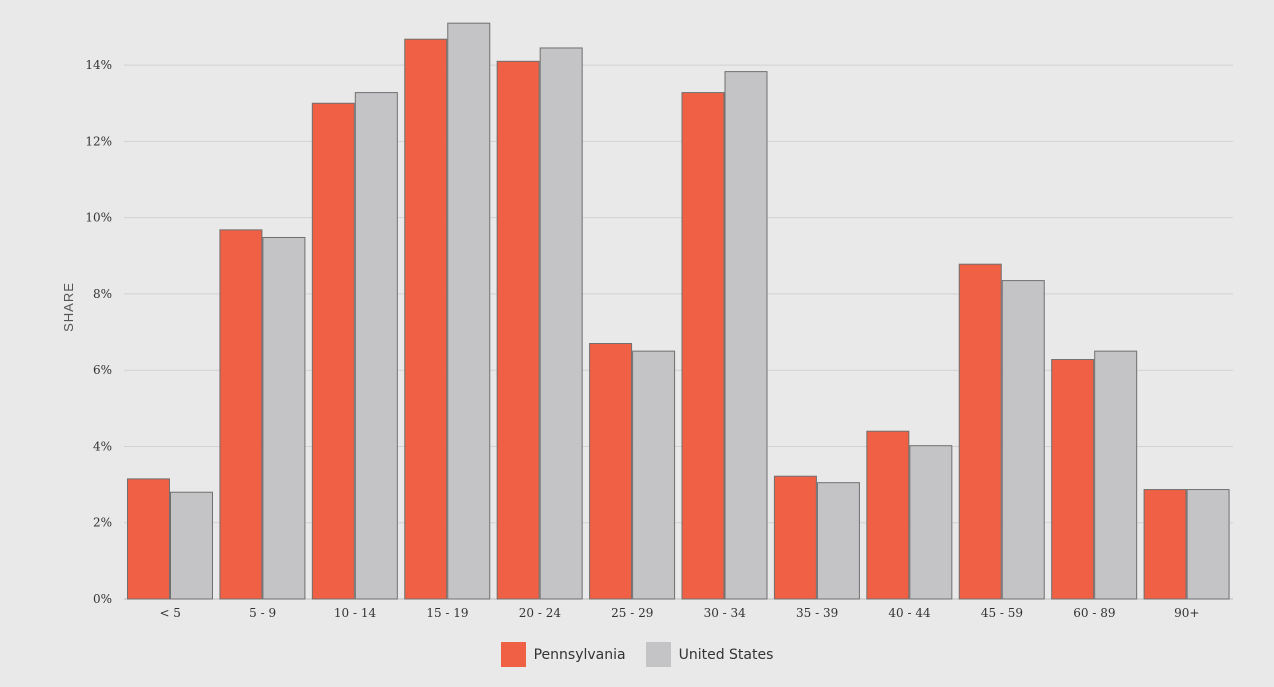  What do you see at coordinates (540, 613) in the screenshot?
I see `x-tick-label: 20 - 24` at bounding box center [540, 613].